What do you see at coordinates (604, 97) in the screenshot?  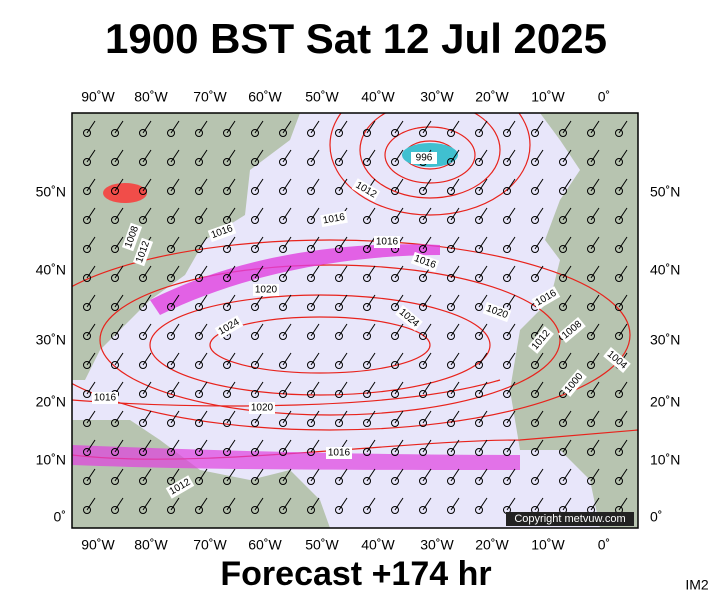 I see `lon-label-top: 0˚` at bounding box center [604, 97].